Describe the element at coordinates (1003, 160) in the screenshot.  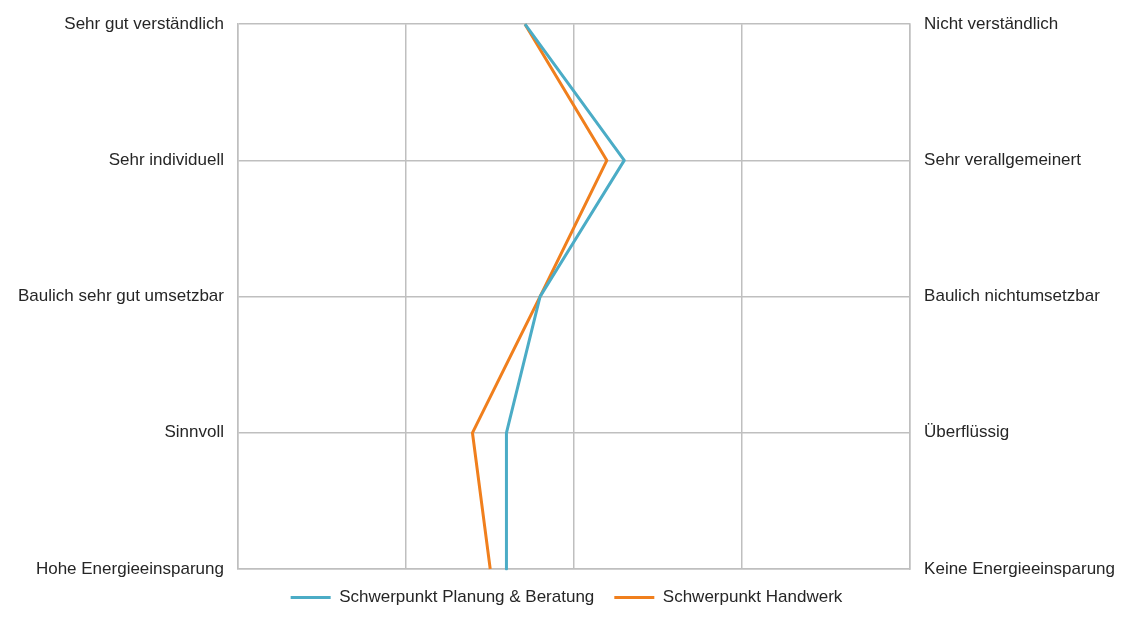
I see `y2-tick-label: Sehr verallgemeinert` at that location.